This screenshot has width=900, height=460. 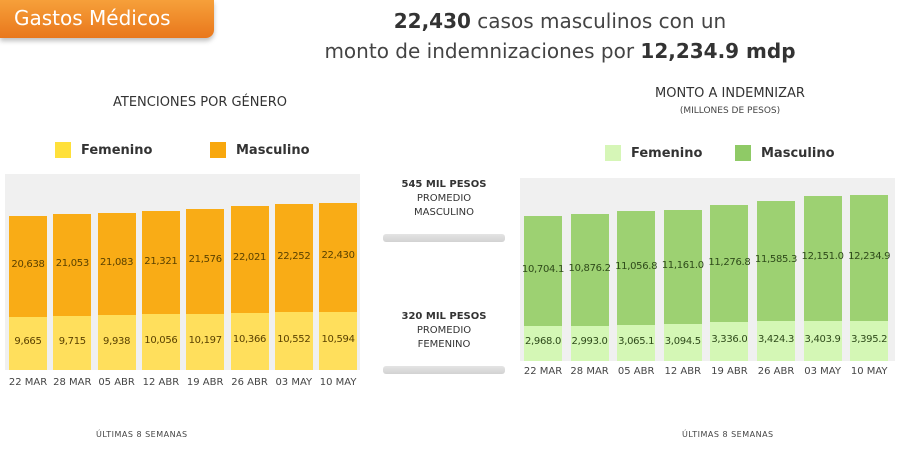 What do you see at coordinates (444, 238) in the screenshot?
I see `avg-masculino-divider` at bounding box center [444, 238].